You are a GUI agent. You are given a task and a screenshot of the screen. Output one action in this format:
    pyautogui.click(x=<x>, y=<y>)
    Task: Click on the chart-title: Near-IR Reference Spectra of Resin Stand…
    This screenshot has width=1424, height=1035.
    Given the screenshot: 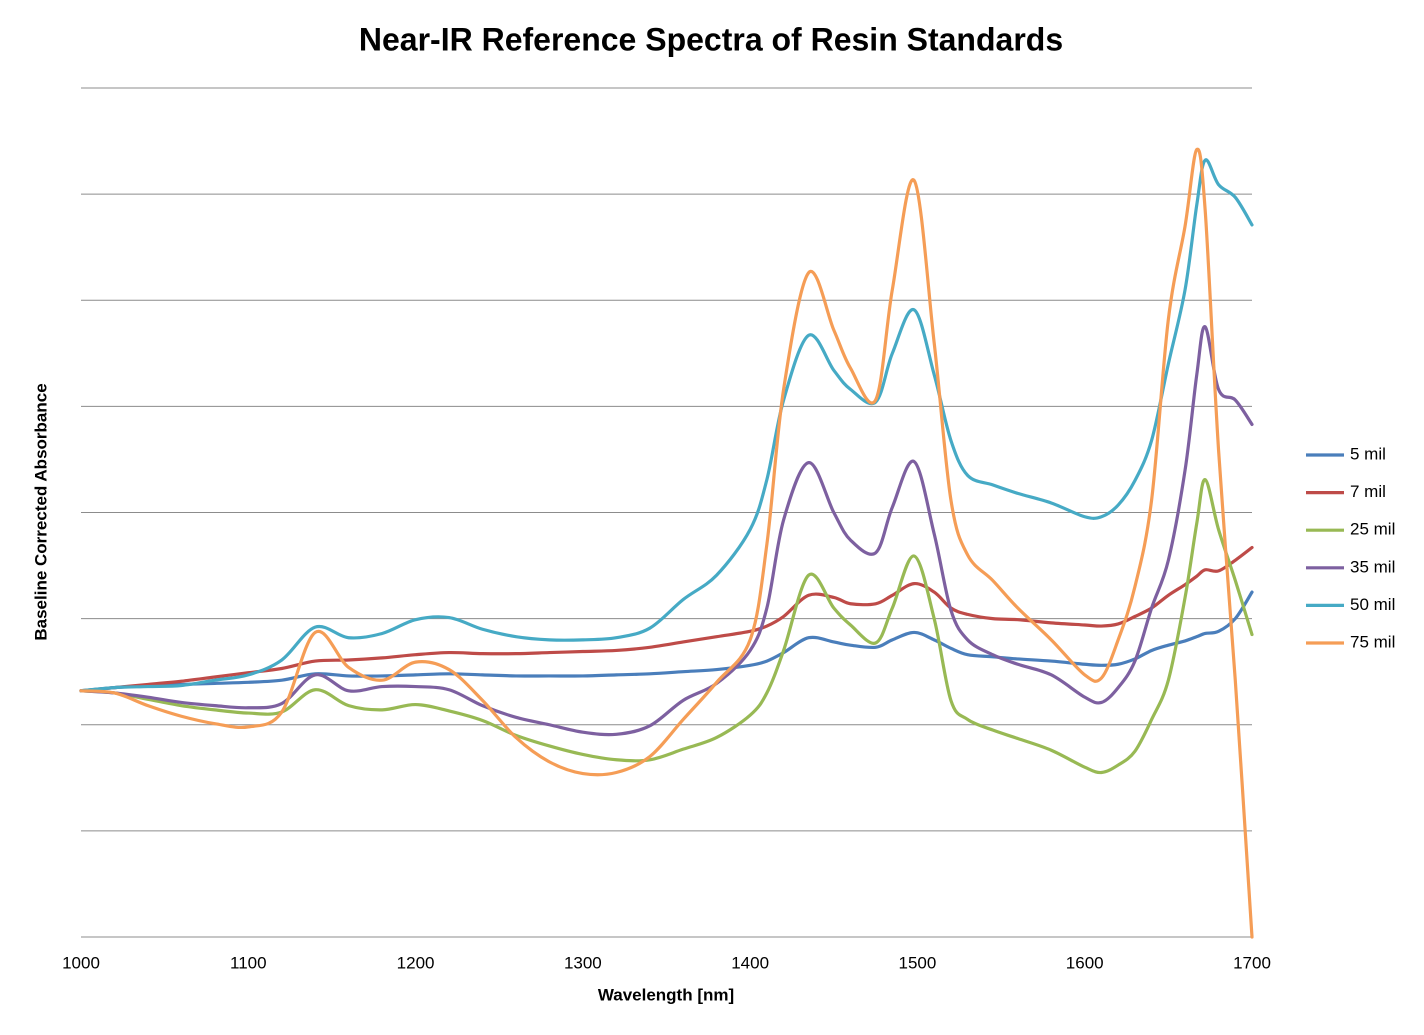 What is the action you would take?
    pyautogui.click(x=711, y=39)
    